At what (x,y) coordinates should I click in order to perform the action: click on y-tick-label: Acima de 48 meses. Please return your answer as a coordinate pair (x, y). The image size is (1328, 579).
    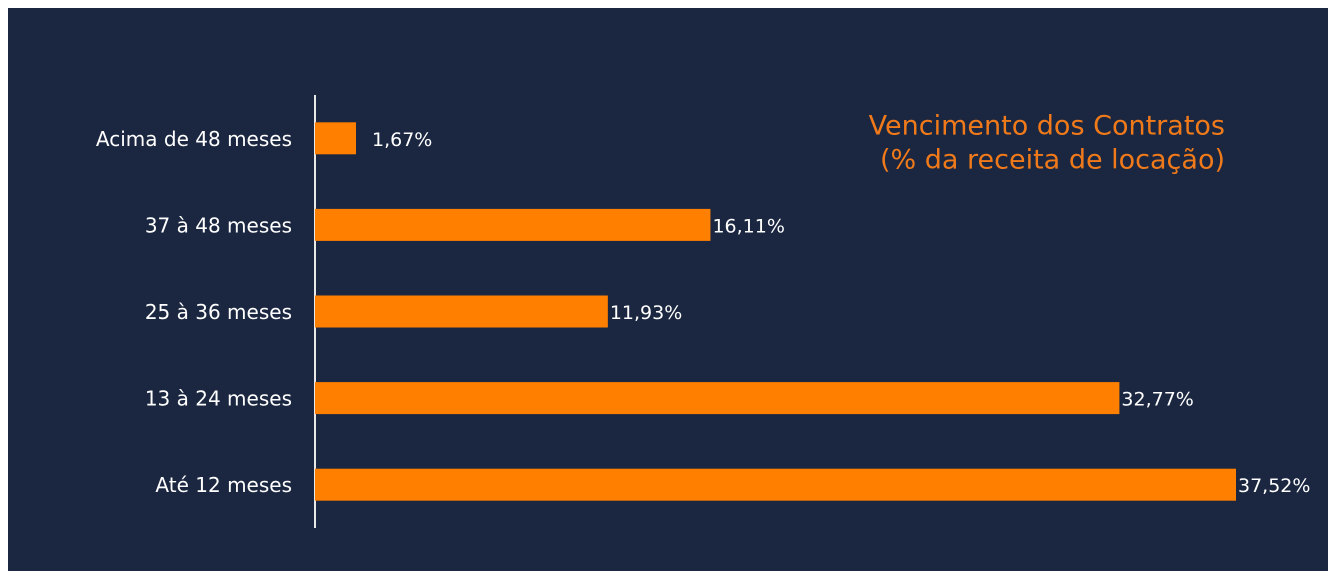
    Looking at the image, I should click on (194, 139).